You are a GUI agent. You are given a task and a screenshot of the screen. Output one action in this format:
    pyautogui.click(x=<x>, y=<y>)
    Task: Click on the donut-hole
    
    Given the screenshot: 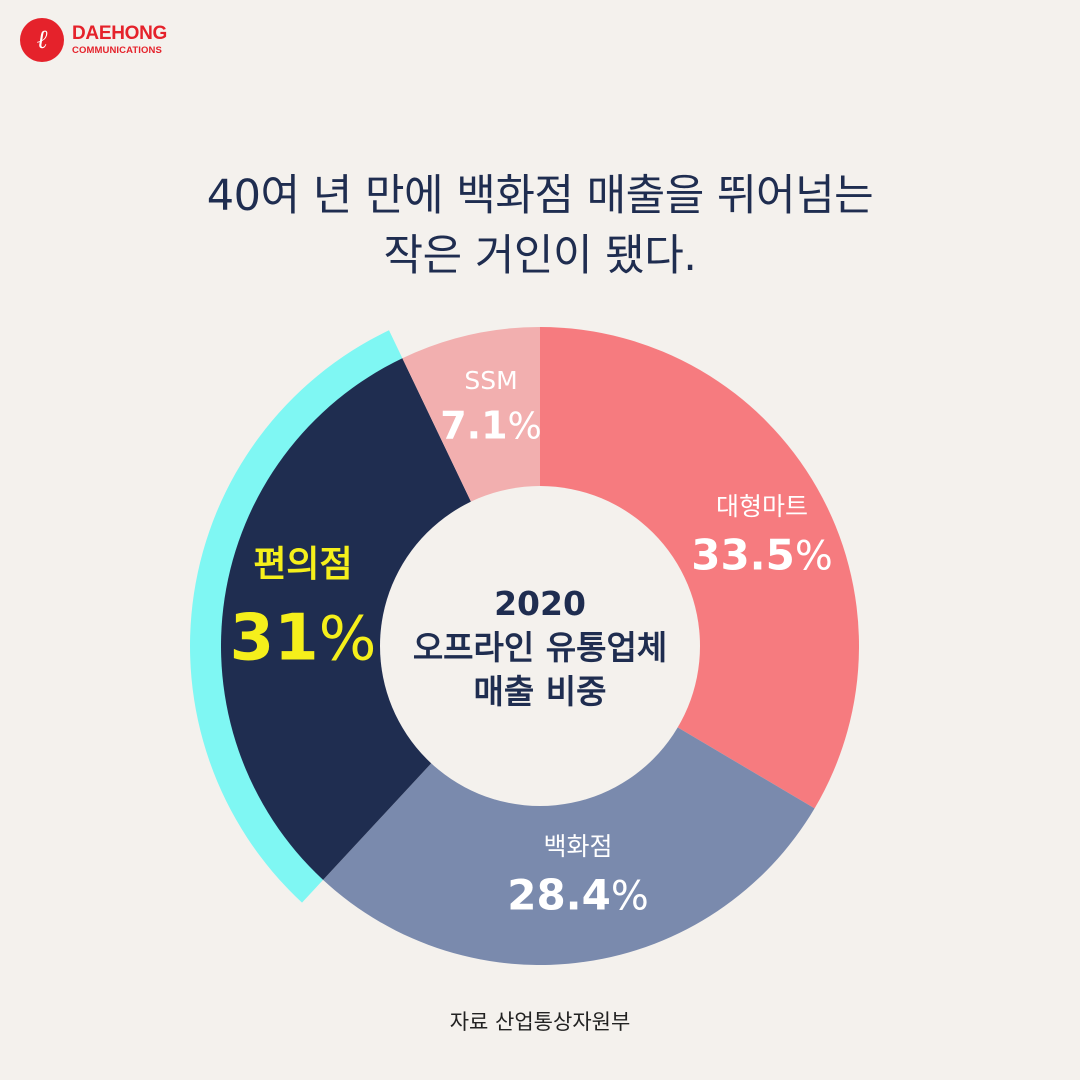 What is the action you would take?
    pyautogui.click(x=540, y=646)
    